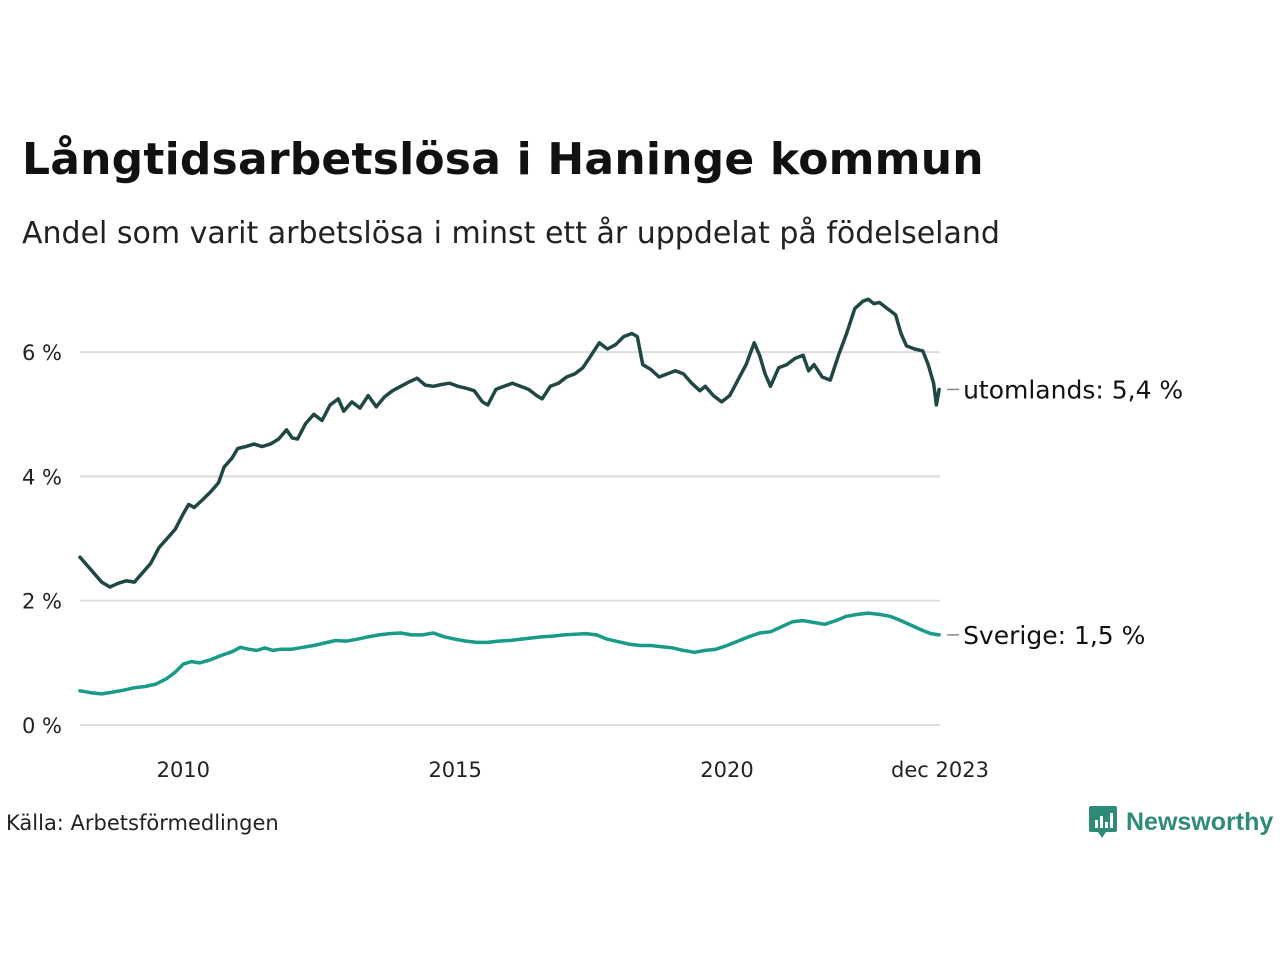 The width and height of the screenshot is (1280, 960). I want to click on x-tick-label: 2010, so click(183, 770).